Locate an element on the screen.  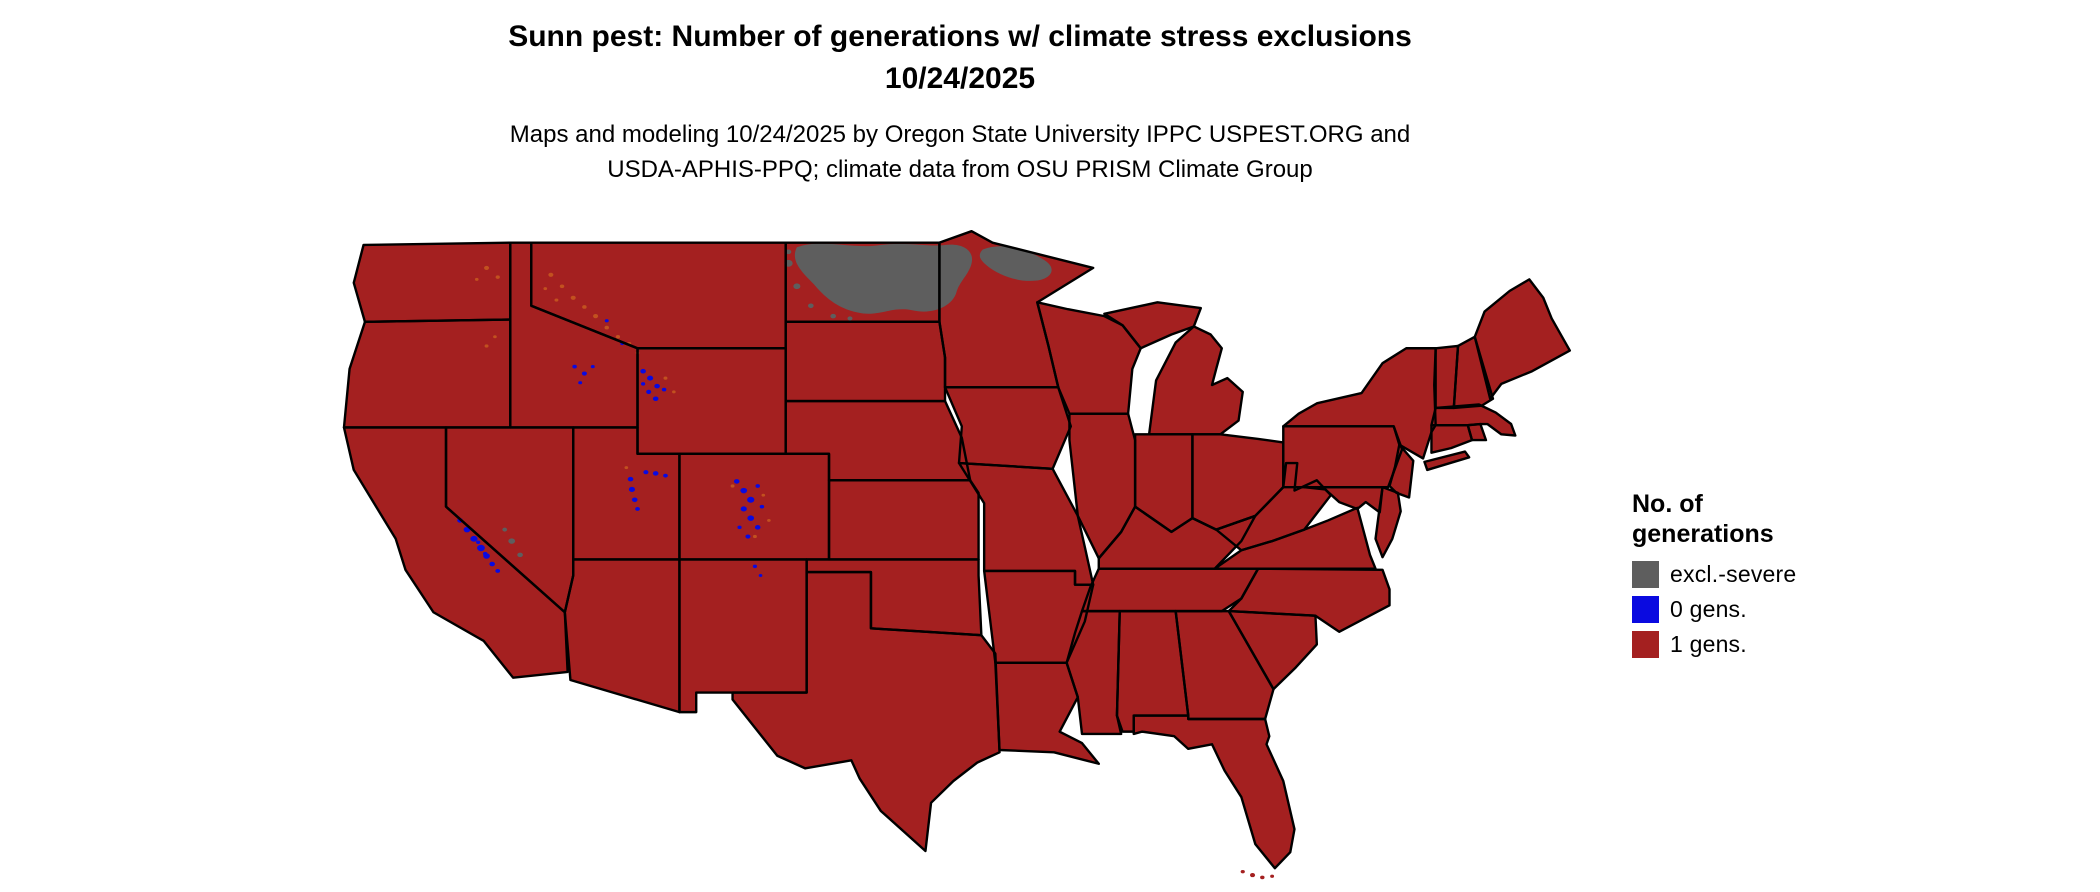
legend-item-one-gen: 1 gens. is located at coordinates (1714, 644).